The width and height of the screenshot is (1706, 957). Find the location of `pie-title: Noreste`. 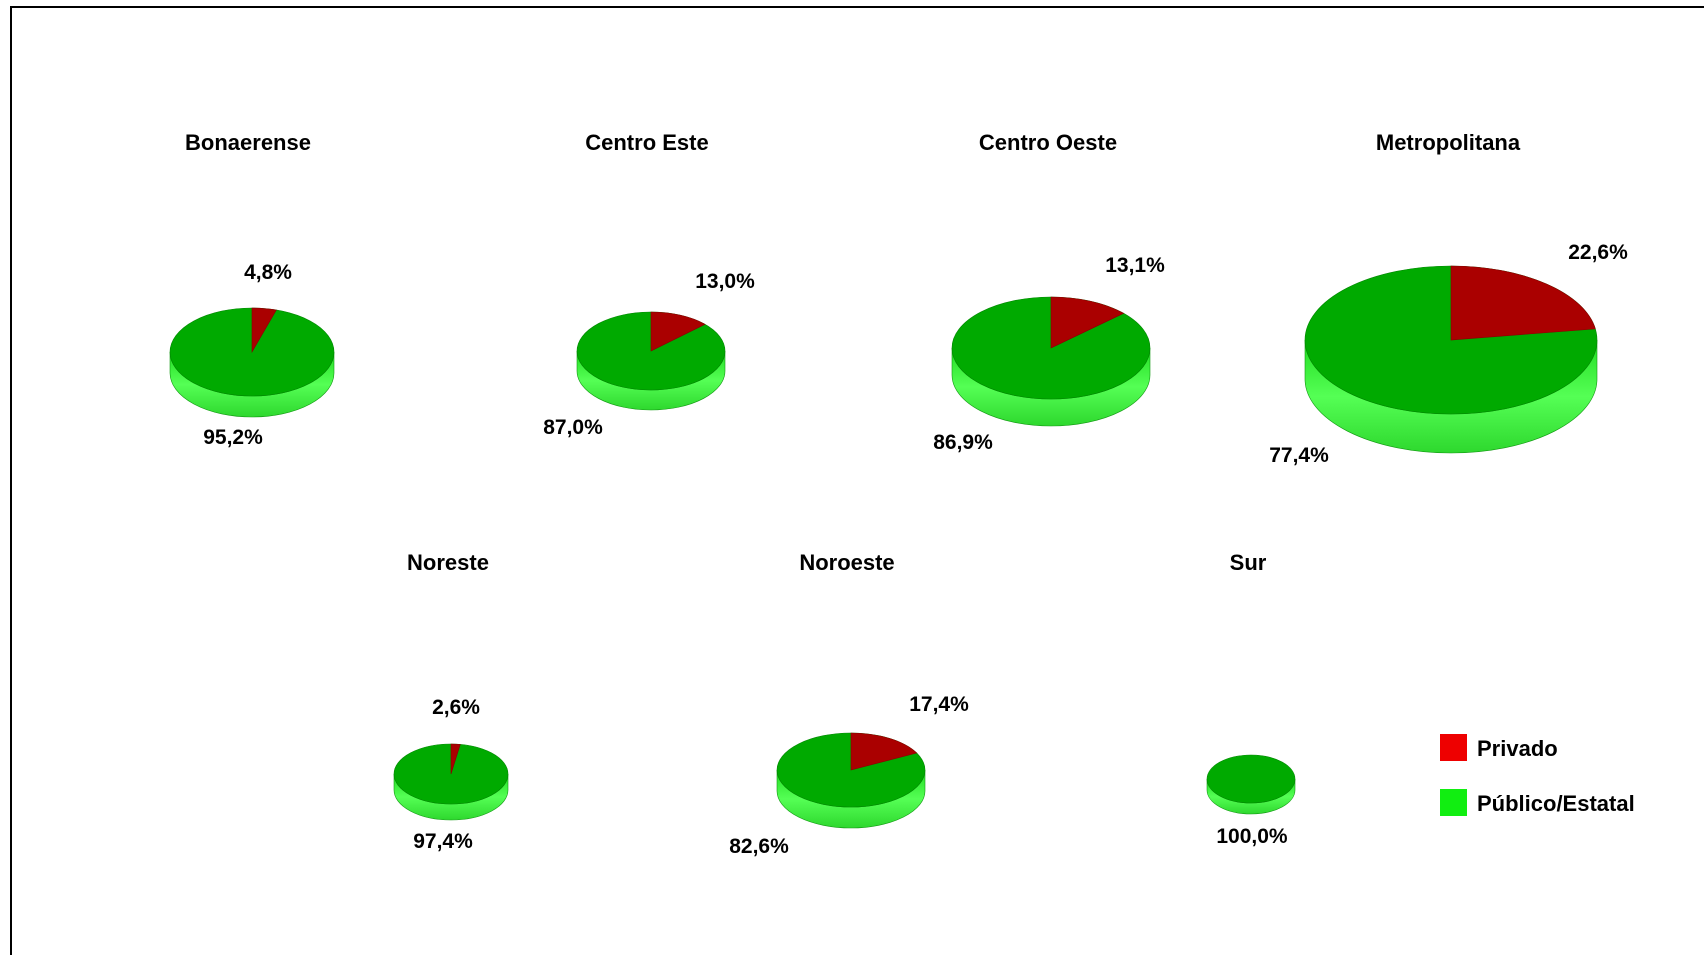

pie-title: Noreste is located at coordinates (448, 562).